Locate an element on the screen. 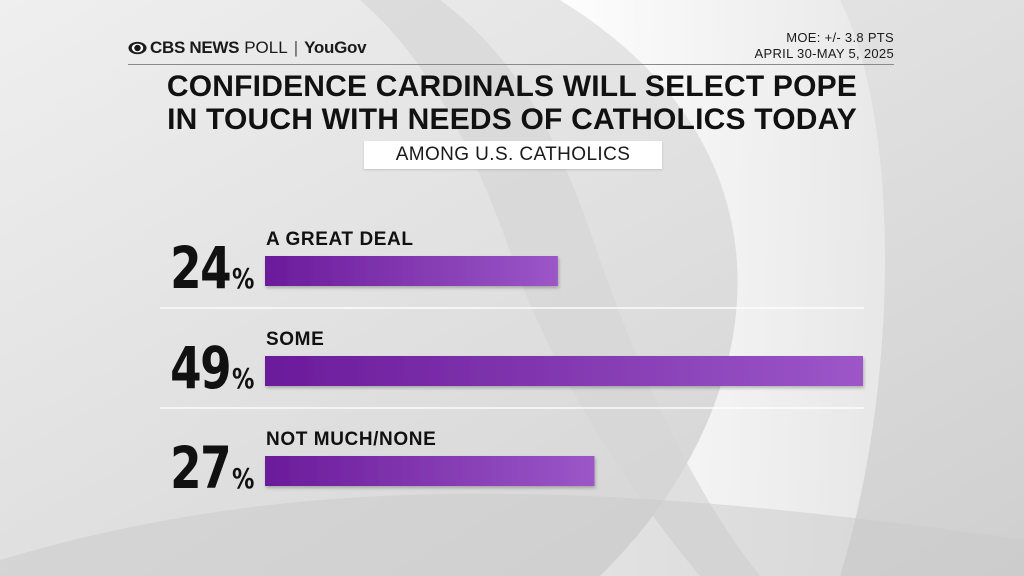 The height and width of the screenshot is (576, 1024). category-label: NOT MUCH/NONE is located at coordinates (351, 439).